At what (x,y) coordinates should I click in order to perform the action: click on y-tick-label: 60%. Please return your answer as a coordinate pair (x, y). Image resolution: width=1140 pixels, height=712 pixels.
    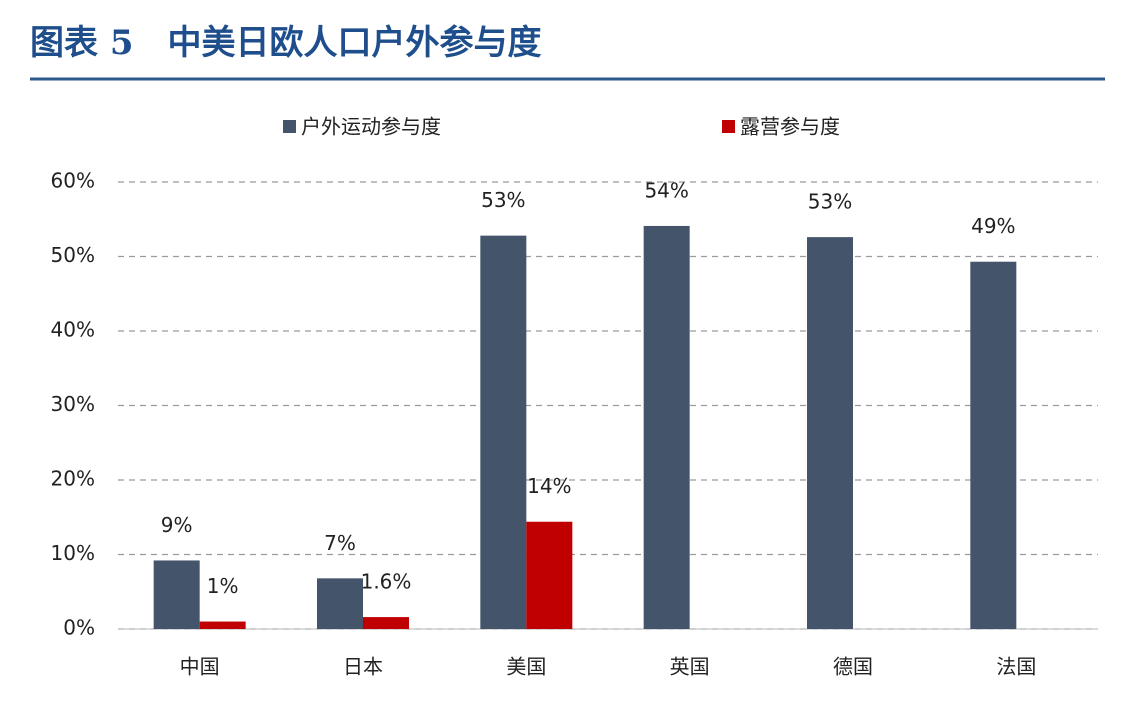
    Looking at the image, I should click on (73, 181).